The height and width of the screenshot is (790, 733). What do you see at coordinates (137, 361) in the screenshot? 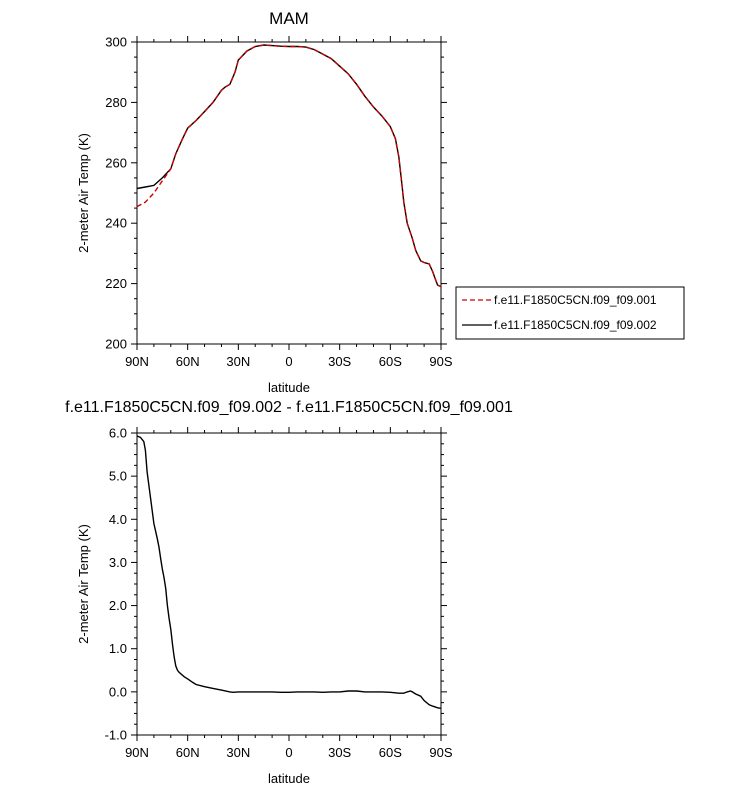
I see `top-x-tick-label: 90N` at bounding box center [137, 361].